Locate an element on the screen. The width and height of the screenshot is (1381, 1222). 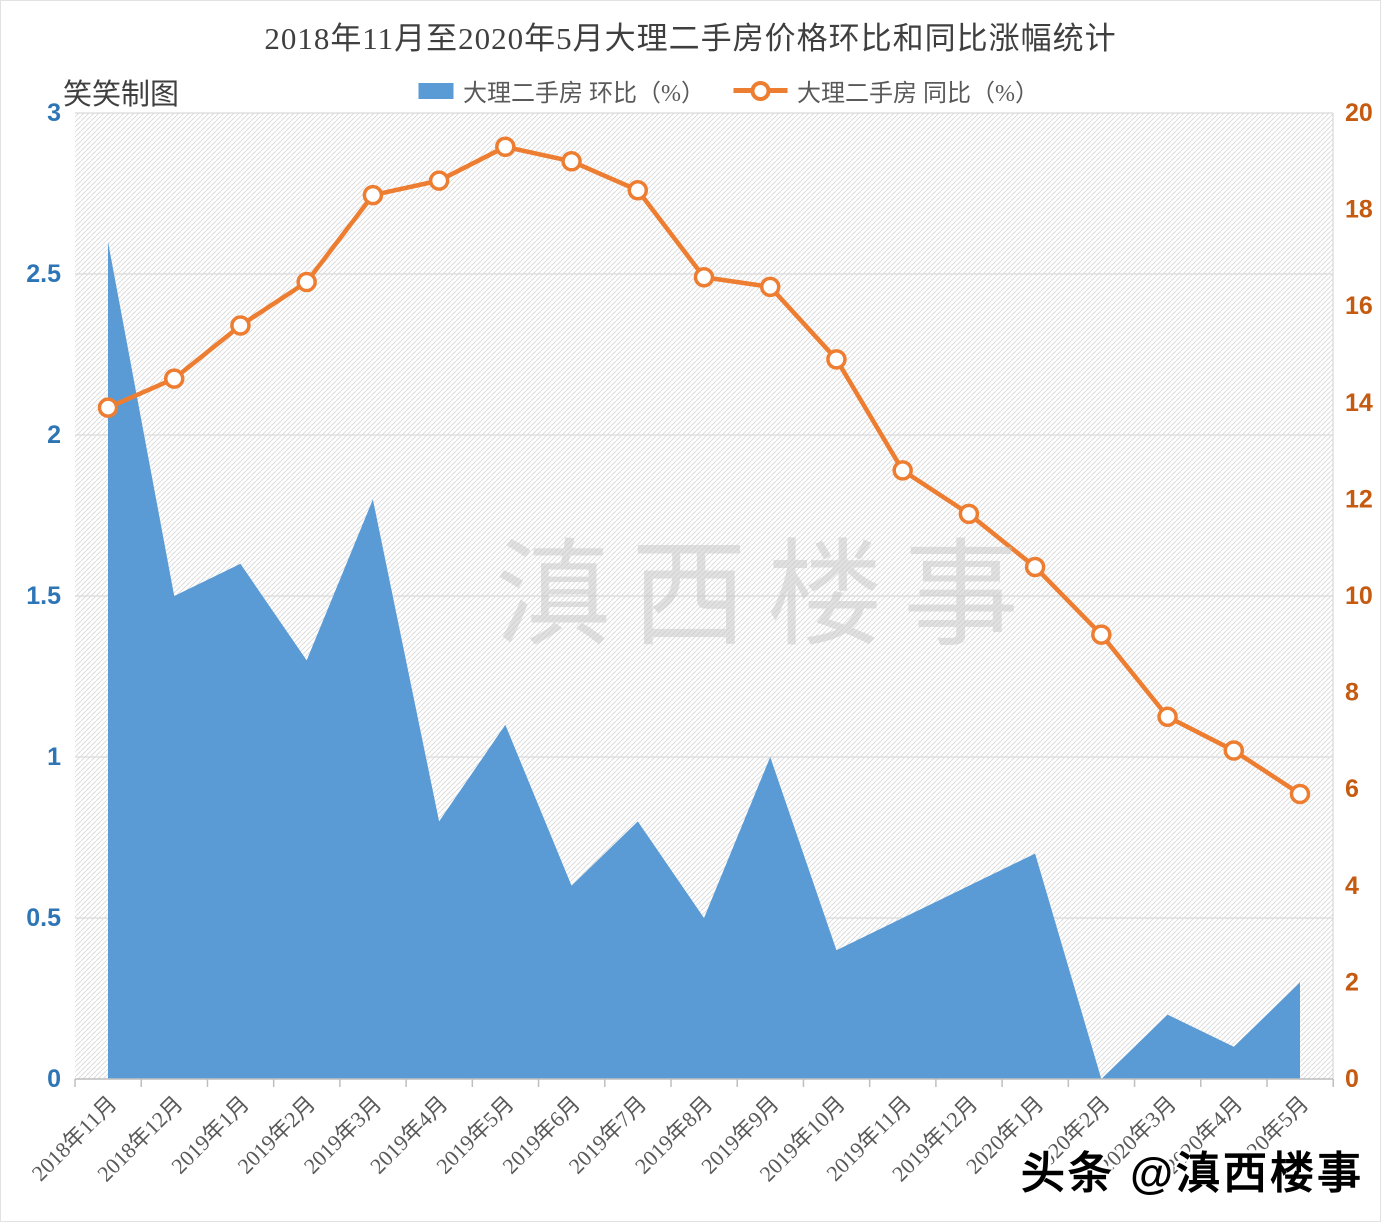
chart-title: 2018年11月至2020年5月大理二手房价格环比和同比涨幅统计 is located at coordinates (690, 38).